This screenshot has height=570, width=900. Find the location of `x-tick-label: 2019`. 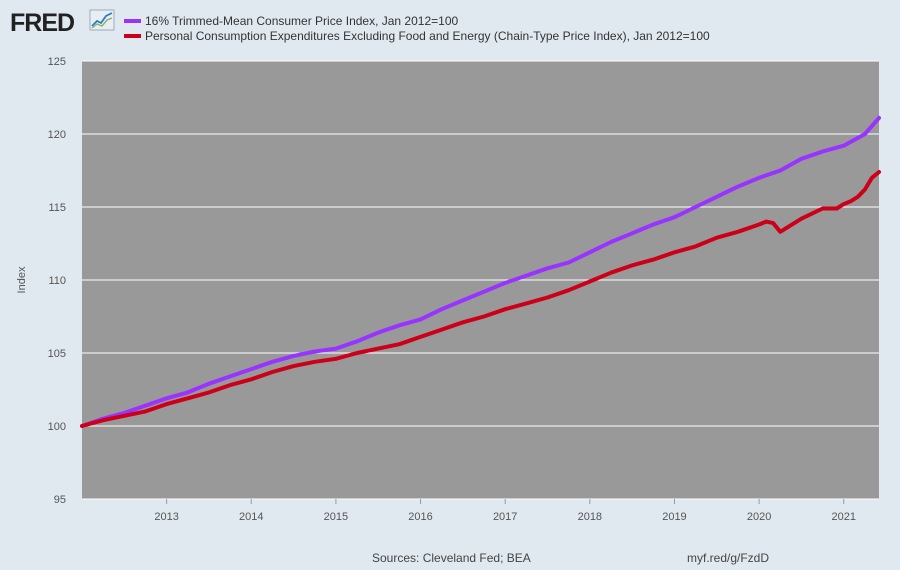

x-tick-label: 2019 is located at coordinates (674, 517).